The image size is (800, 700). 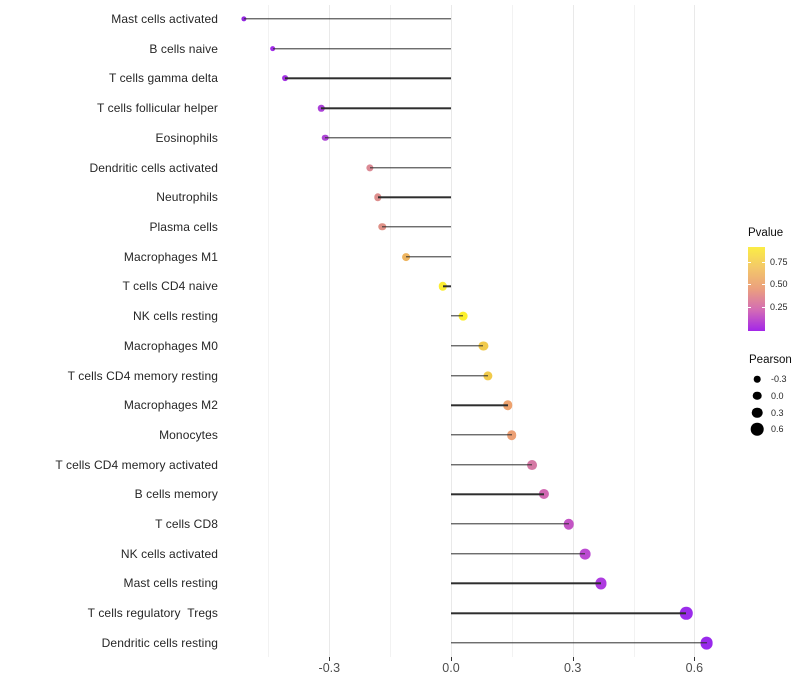 What do you see at coordinates (572, 668) in the screenshot?
I see `x-axis-tick-label: 0.3` at bounding box center [572, 668].